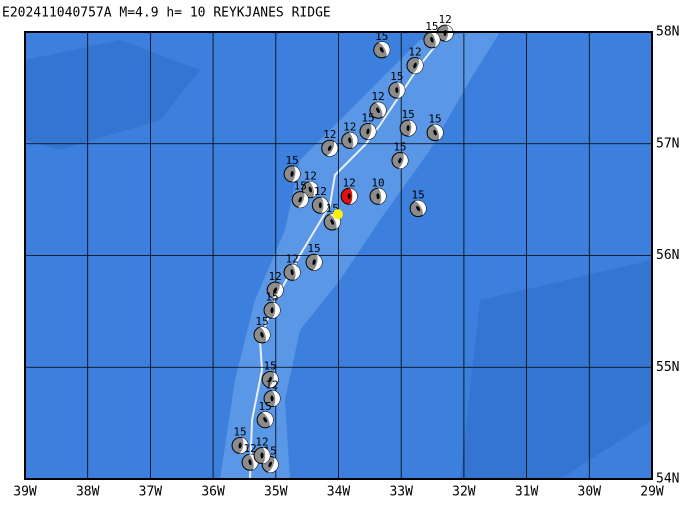  I want to click on x-tick-label: 29W, so click(652, 492).